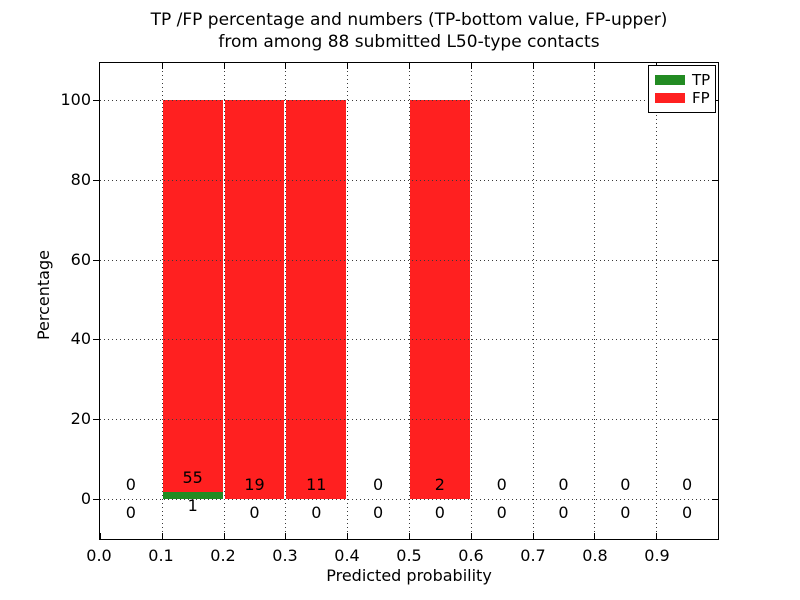  Describe the element at coordinates (701, 98) in the screenshot. I see `fp-legend-label: FP` at that location.